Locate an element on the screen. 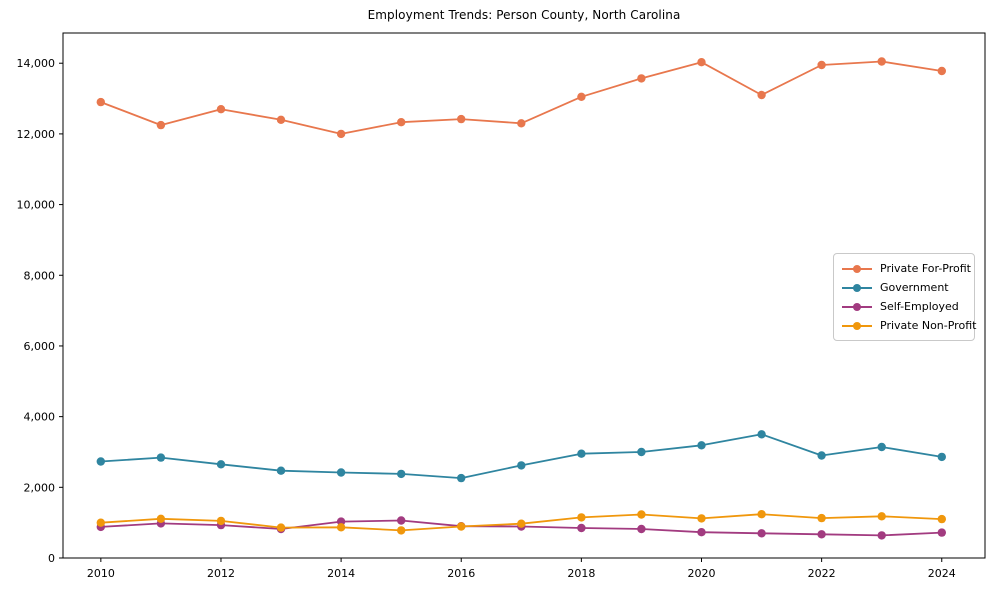 The height and width of the screenshot is (600, 1000). data-point-private-for-profit-2023 is located at coordinates (881, 61).